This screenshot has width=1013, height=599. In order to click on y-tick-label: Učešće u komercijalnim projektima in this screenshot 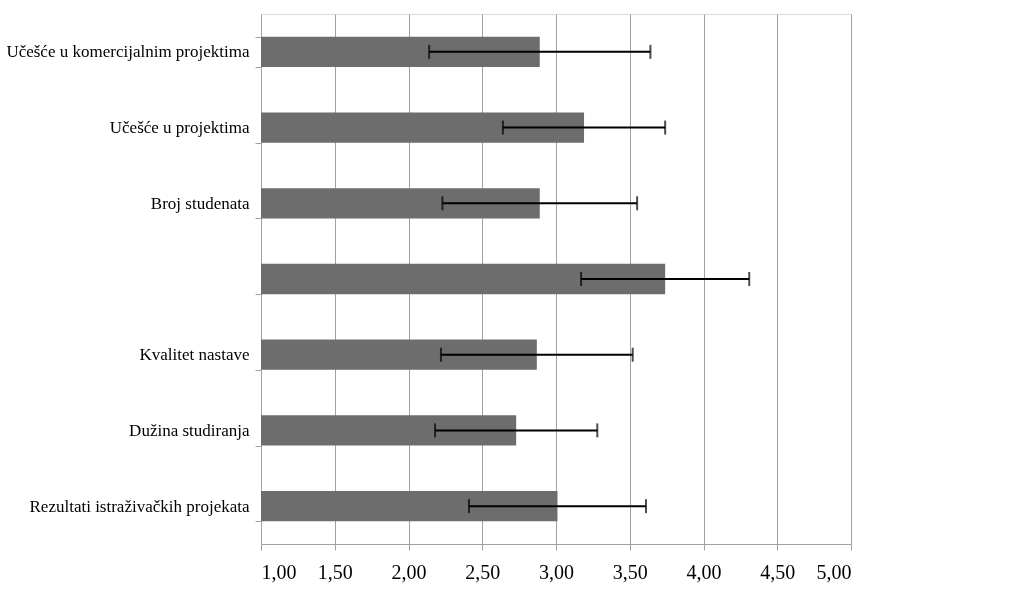, I will do `click(128, 52)`.